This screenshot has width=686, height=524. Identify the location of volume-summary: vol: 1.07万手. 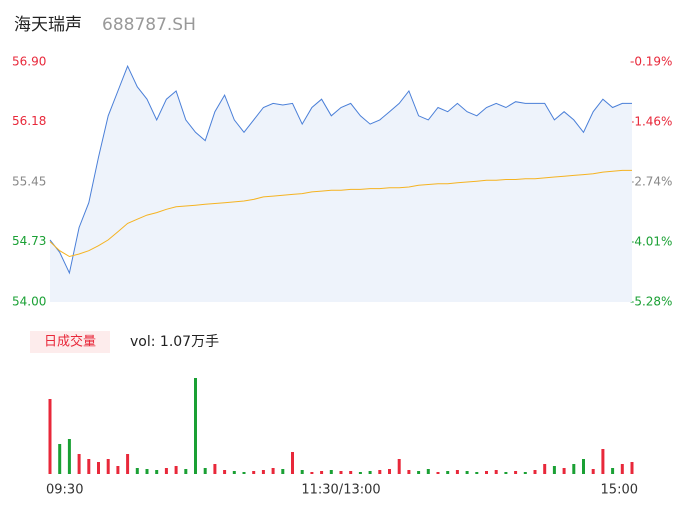
(174, 342).